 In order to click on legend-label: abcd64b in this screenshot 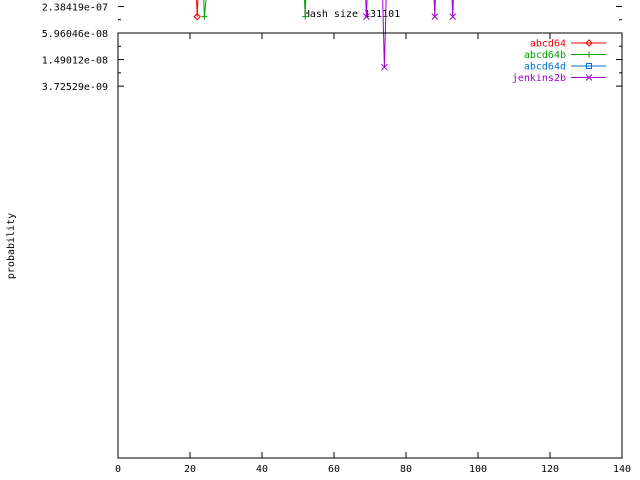, I will do `click(545, 55)`.